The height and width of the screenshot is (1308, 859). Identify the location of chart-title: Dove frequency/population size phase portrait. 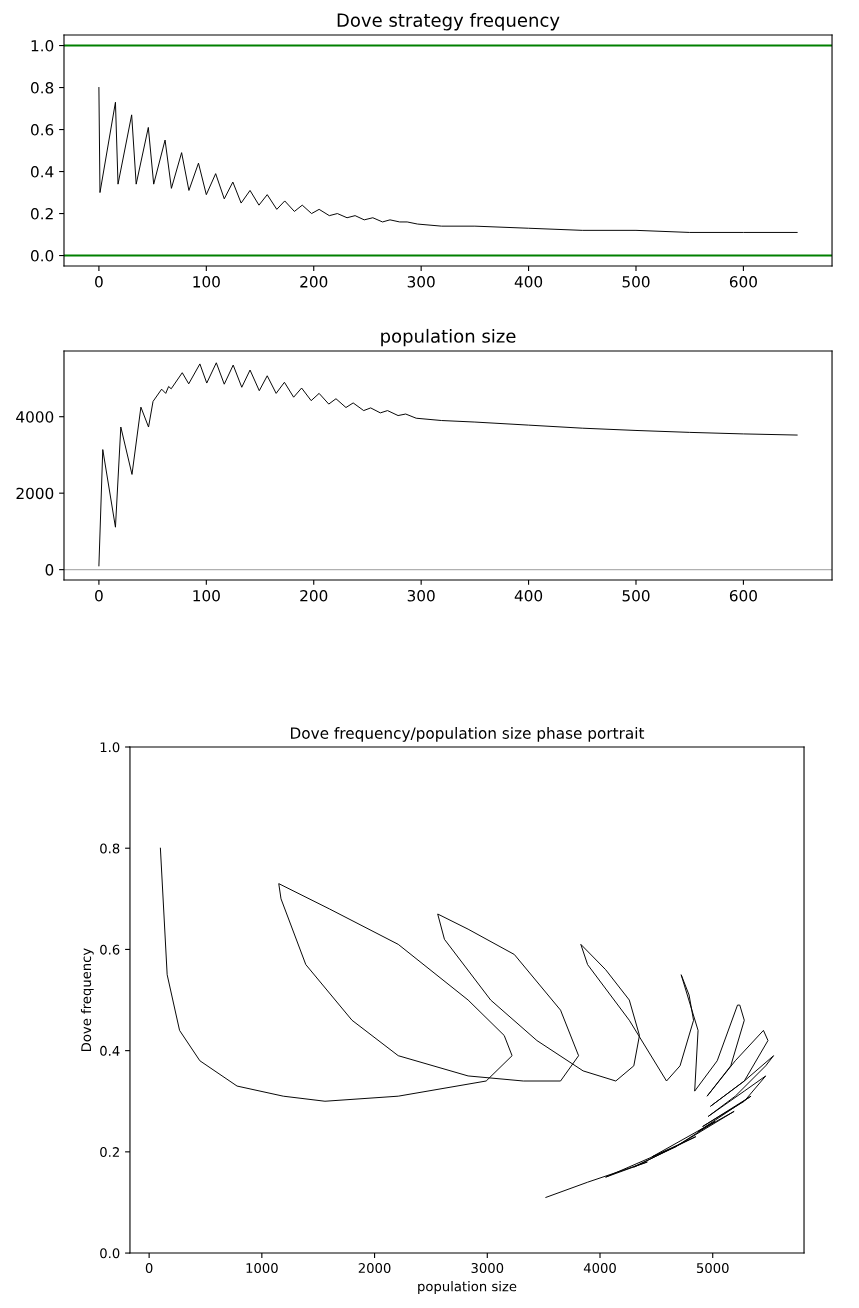
(468, 734).